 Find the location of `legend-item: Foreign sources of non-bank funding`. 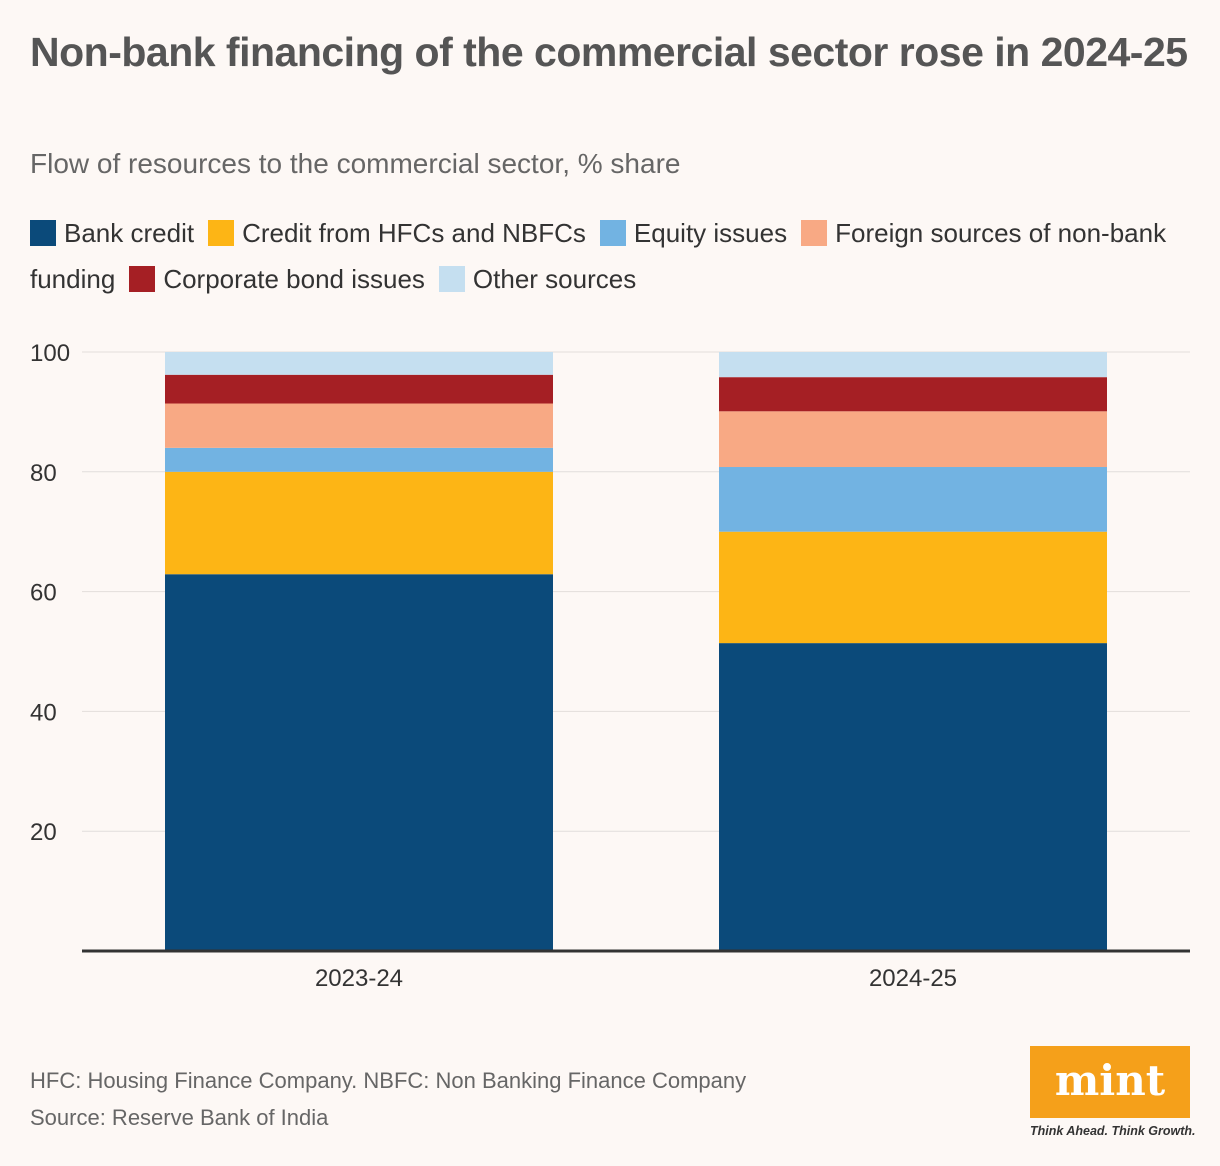

legend-item: Foreign sources of non-bank funding is located at coordinates (598, 256).